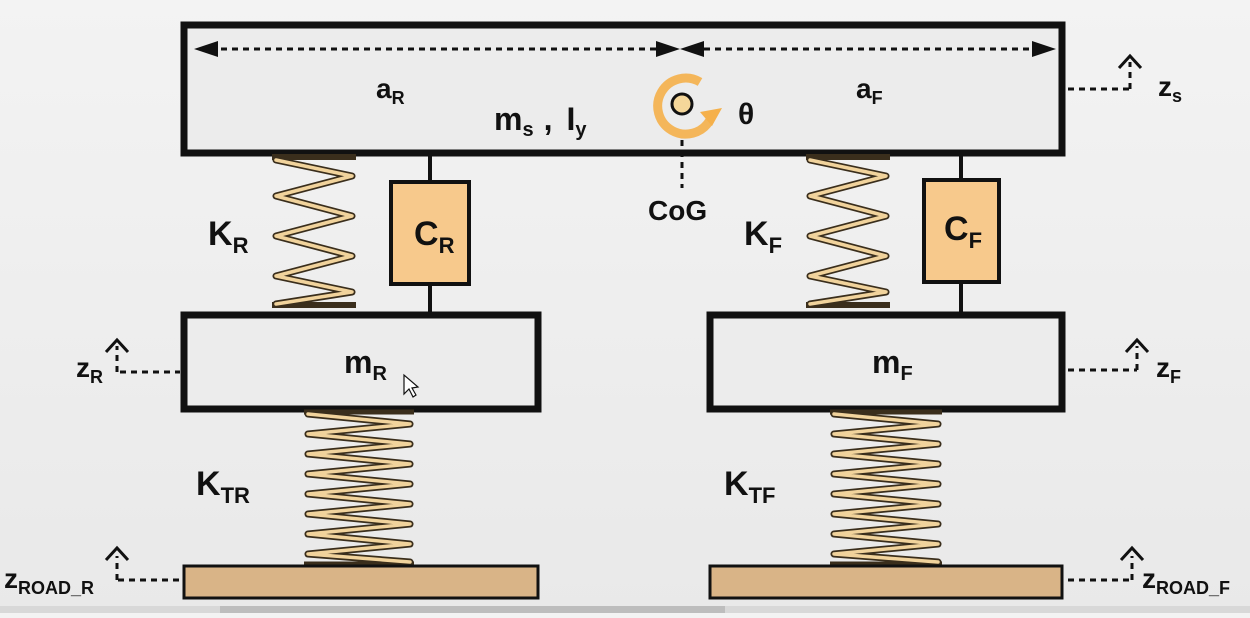 The height and width of the screenshot is (618, 1250). I want to click on rear-damper, so click(430, 233).